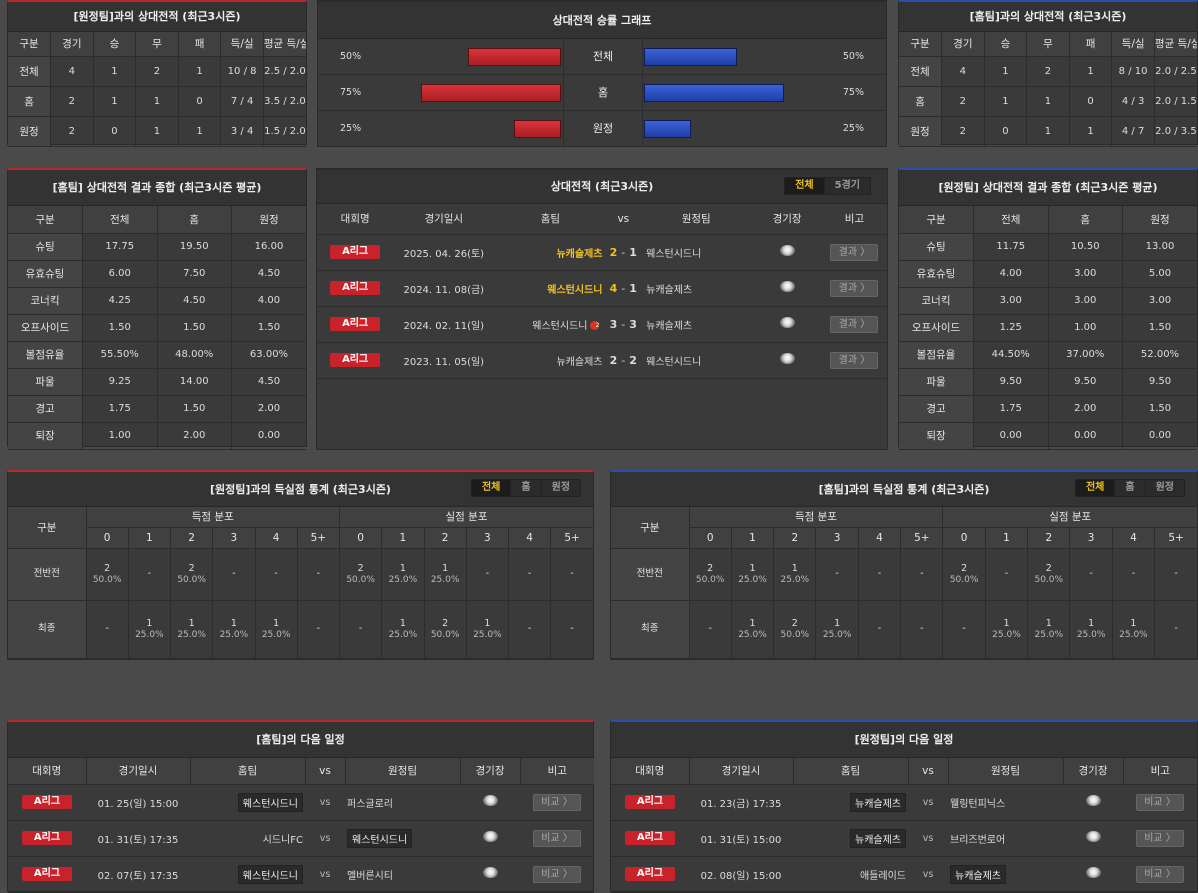  Describe the element at coordinates (360, 568) in the screenshot. I see `count: 2` at that location.